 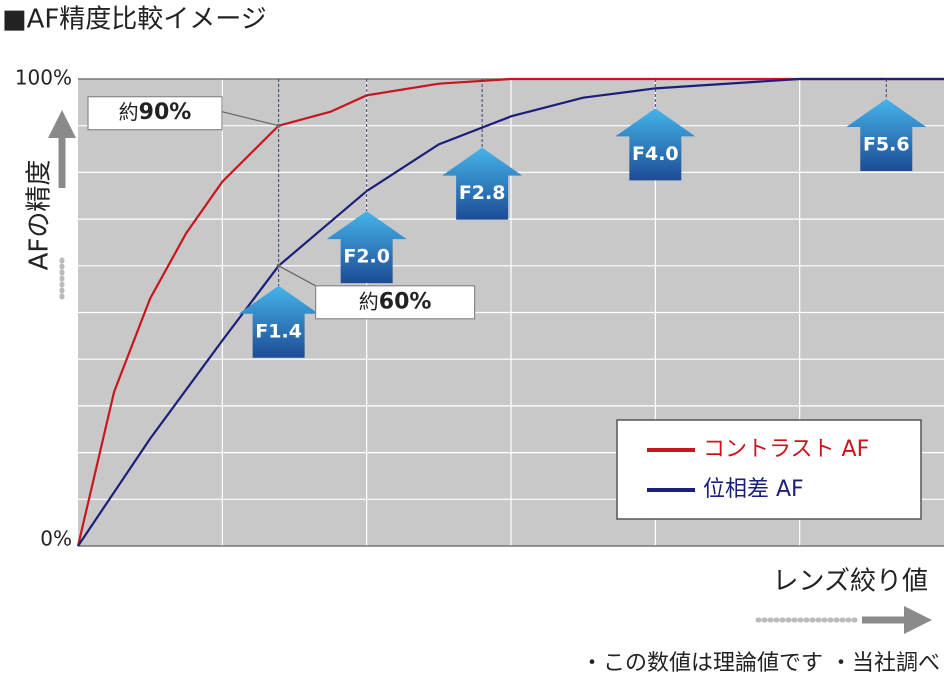 What do you see at coordinates (278, 331) in the screenshot?
I see `marker-label: F1.4` at bounding box center [278, 331].